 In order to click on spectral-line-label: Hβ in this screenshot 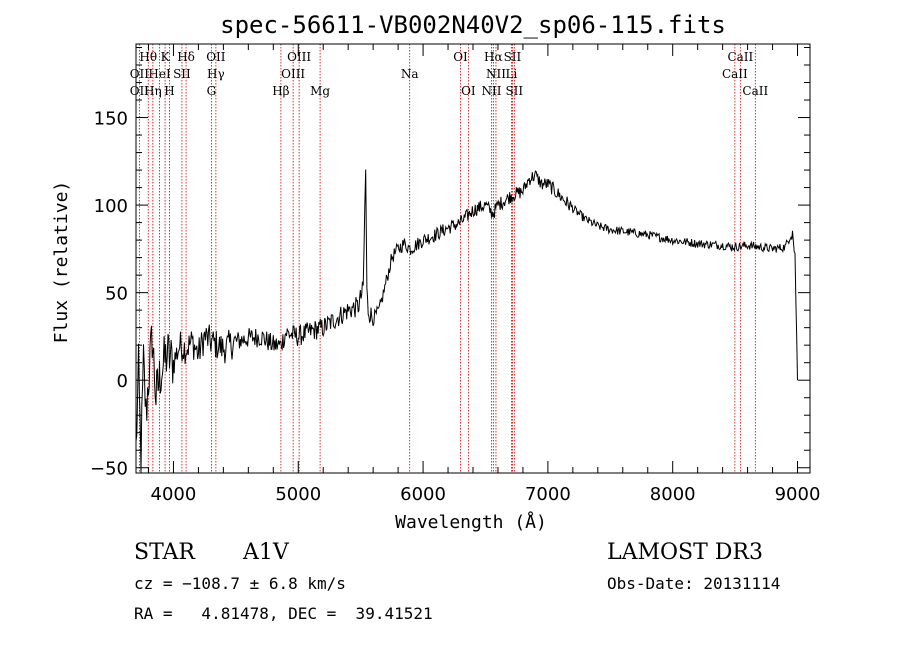, I will do `click(280, 91)`.